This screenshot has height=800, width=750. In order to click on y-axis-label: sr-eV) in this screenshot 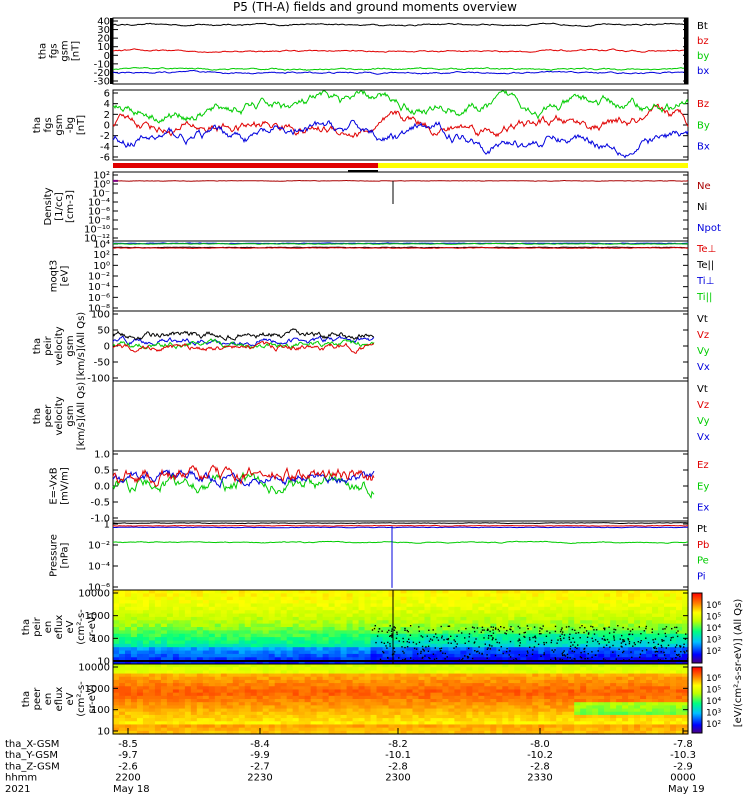, I will do `click(92, 698)`.